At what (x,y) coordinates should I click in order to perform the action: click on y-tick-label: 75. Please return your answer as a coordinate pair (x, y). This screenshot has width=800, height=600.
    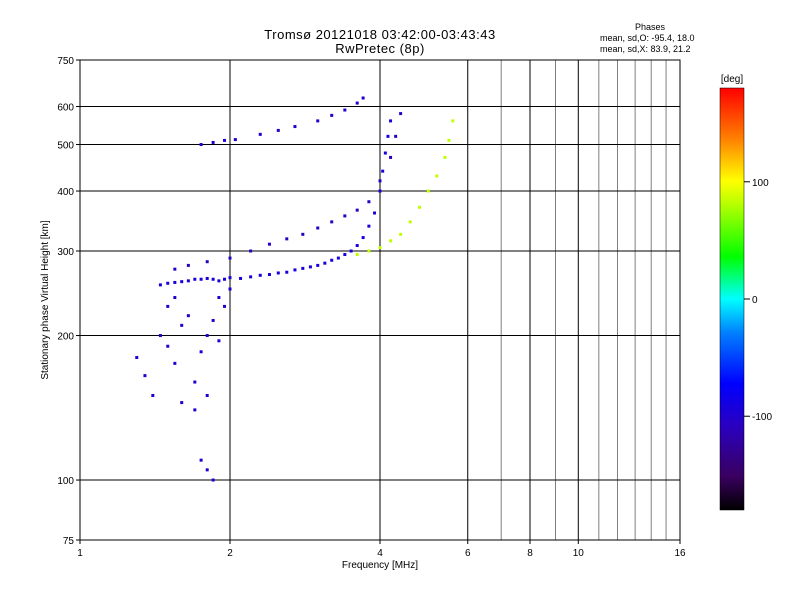
    Looking at the image, I should click on (69, 541).